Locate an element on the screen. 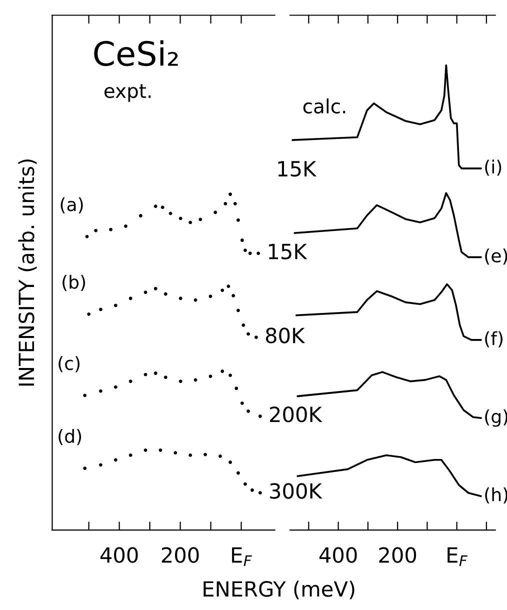  series-label: (a) is located at coordinates (71, 205).